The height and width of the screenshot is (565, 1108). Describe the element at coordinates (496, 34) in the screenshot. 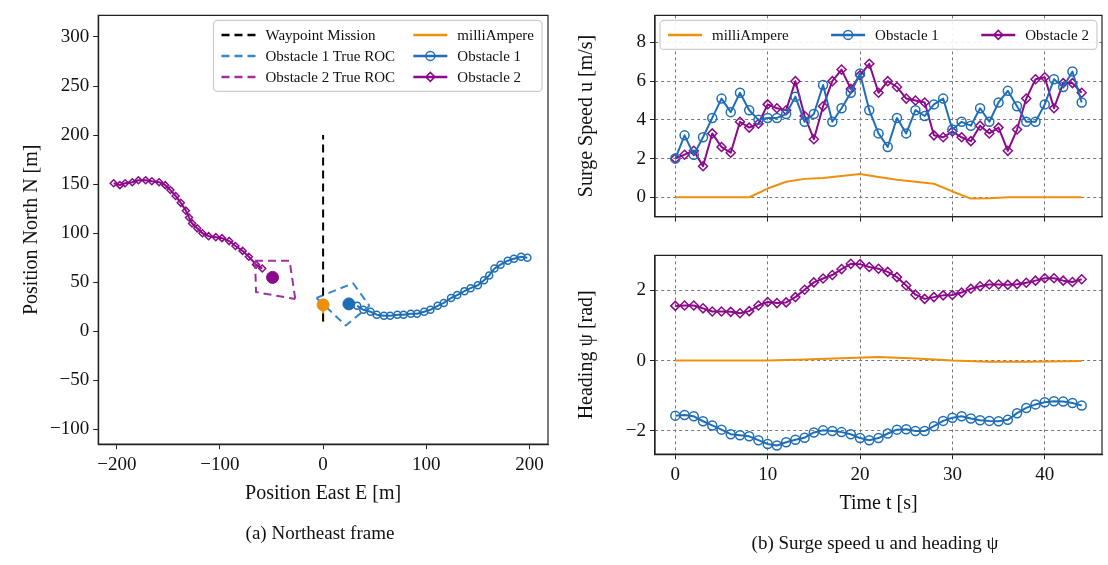

I see `legend-label: milliAmpere` at that location.